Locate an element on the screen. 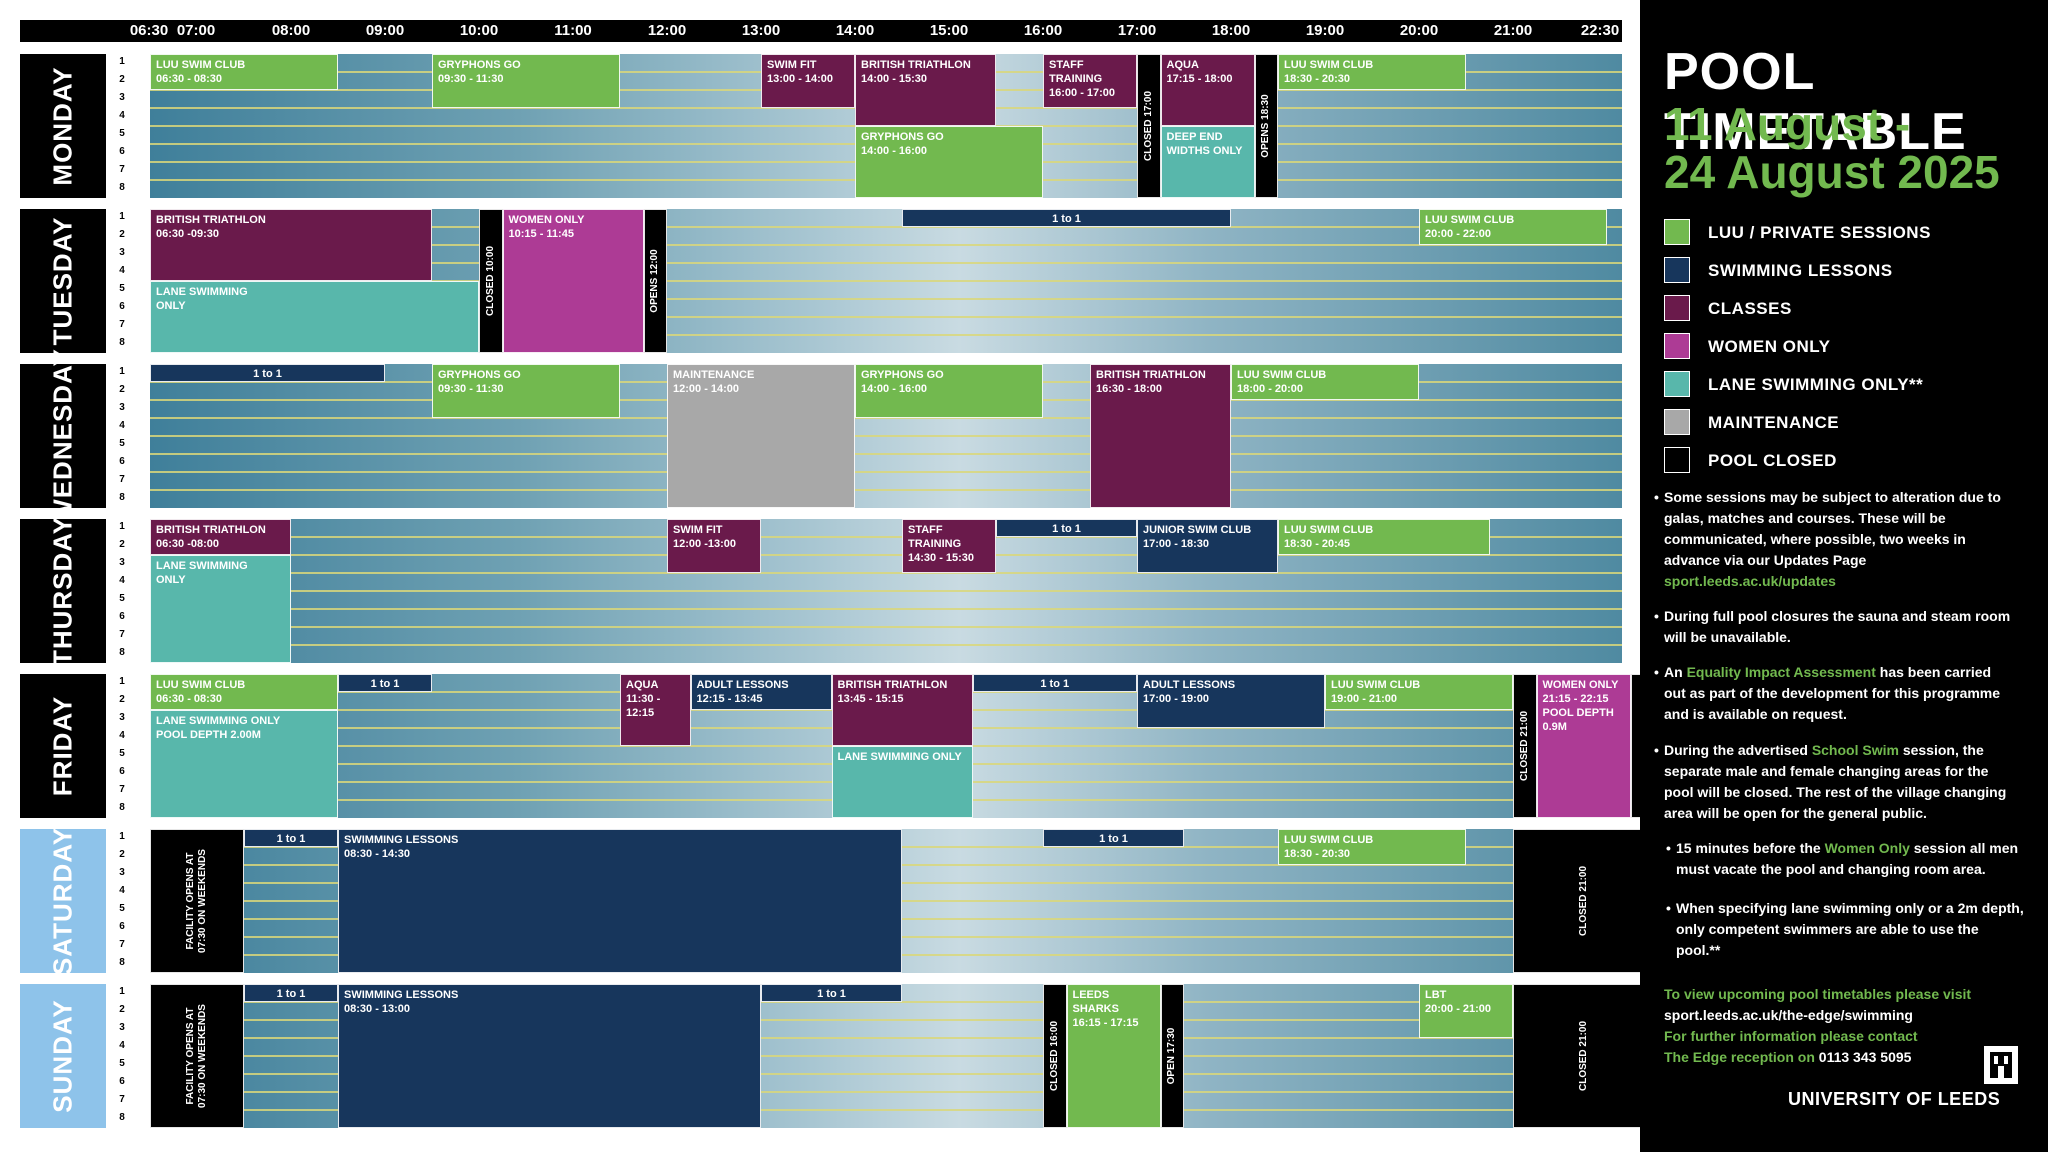 The image size is (2048, 1152). closed-marker: OPEN 17:30 is located at coordinates (1172, 1056).